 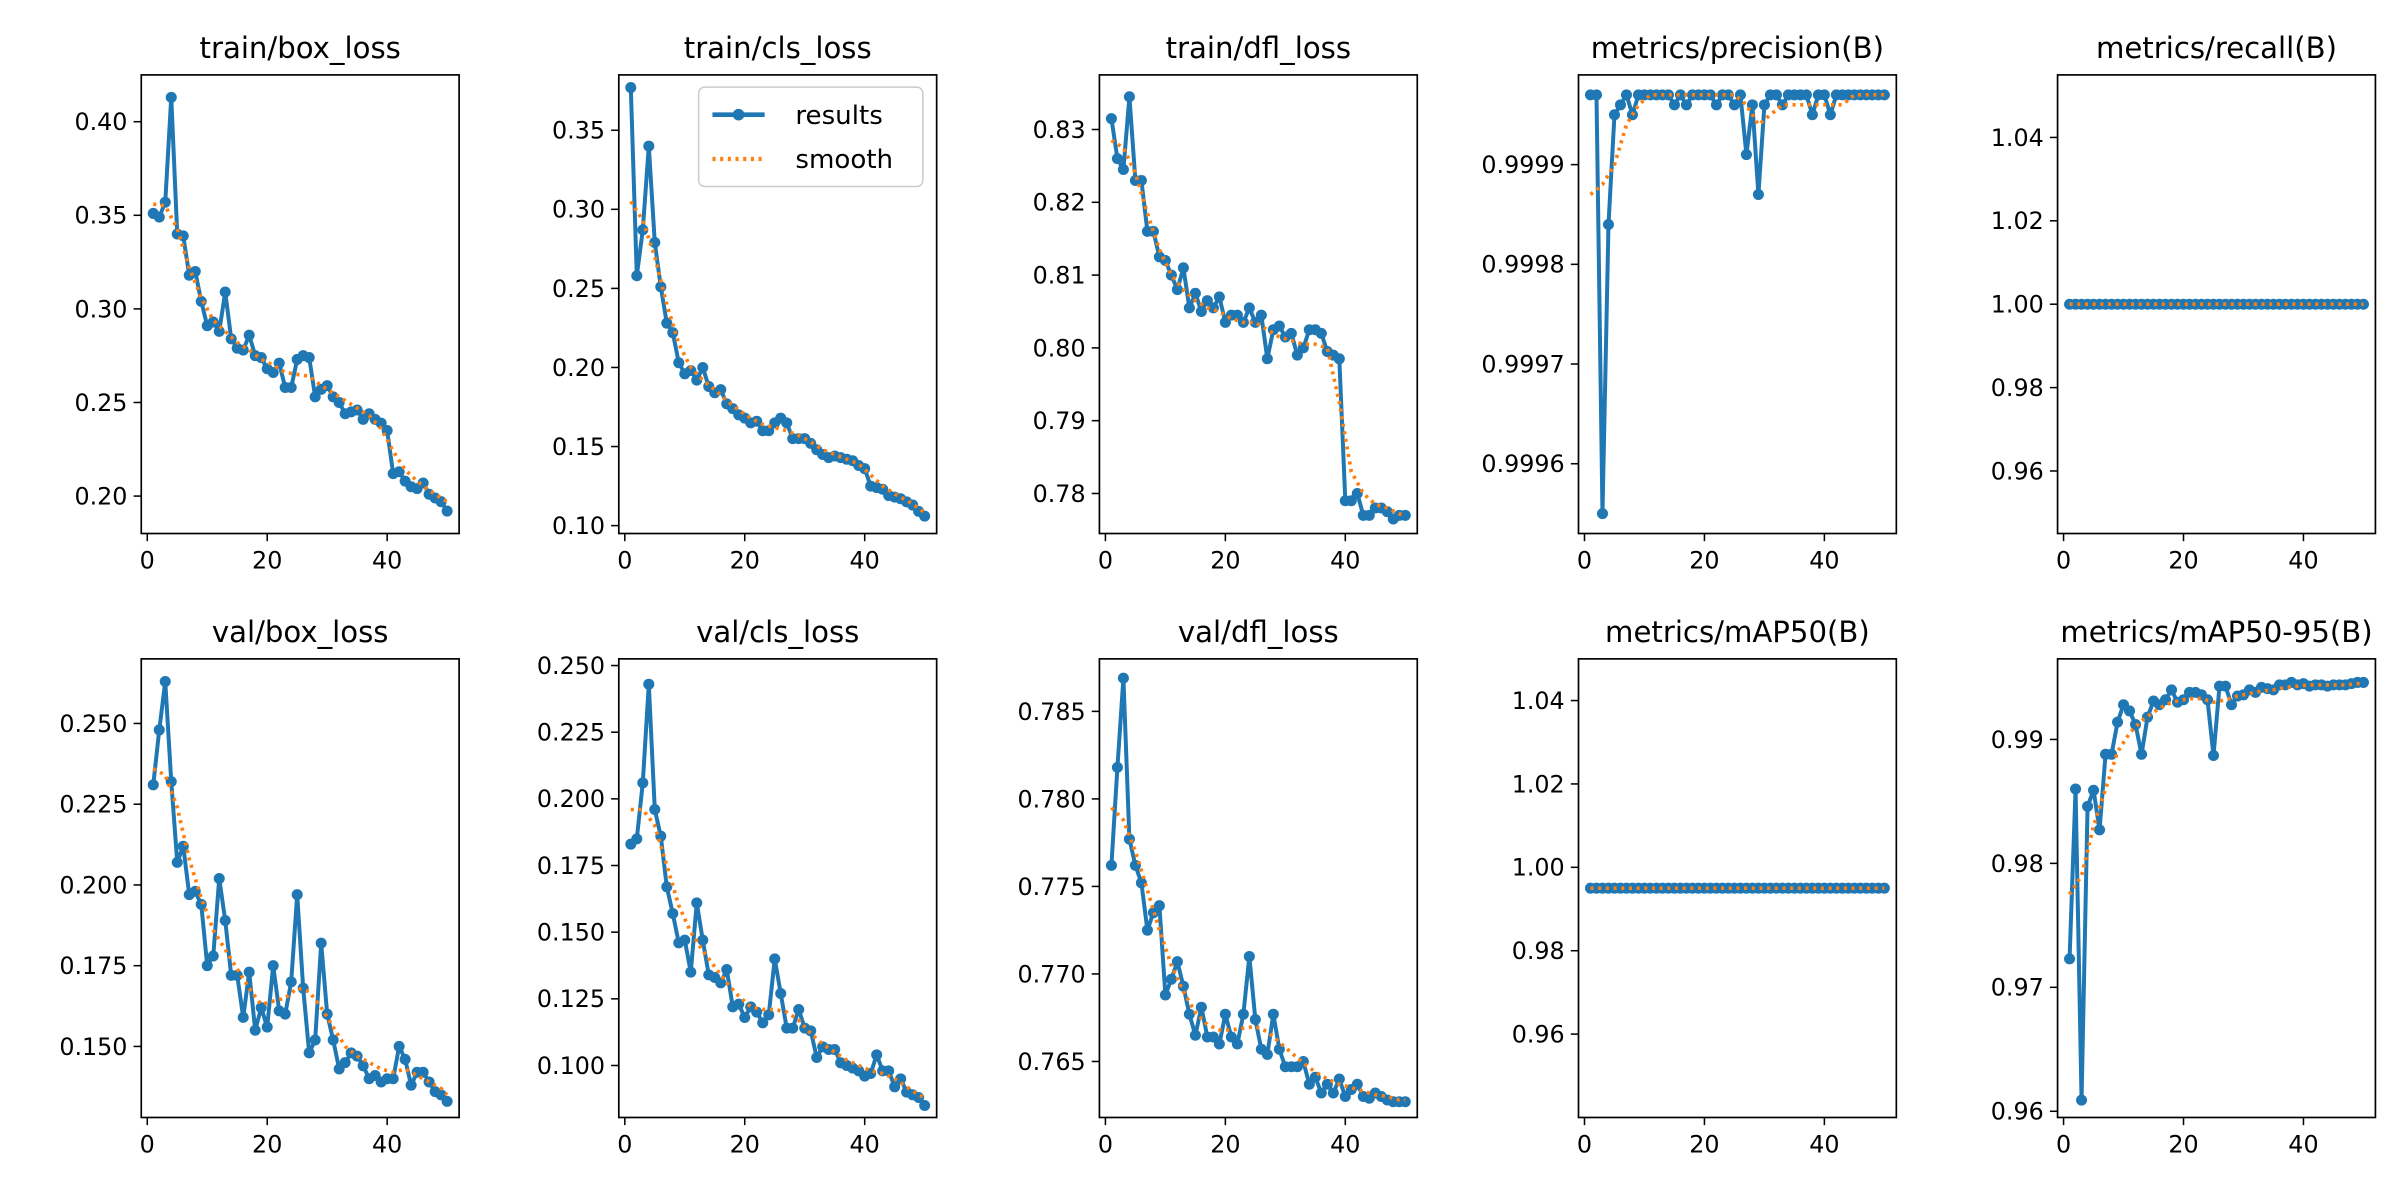 I want to click on y-tick-label: 0.79, so click(x=1059, y=421).